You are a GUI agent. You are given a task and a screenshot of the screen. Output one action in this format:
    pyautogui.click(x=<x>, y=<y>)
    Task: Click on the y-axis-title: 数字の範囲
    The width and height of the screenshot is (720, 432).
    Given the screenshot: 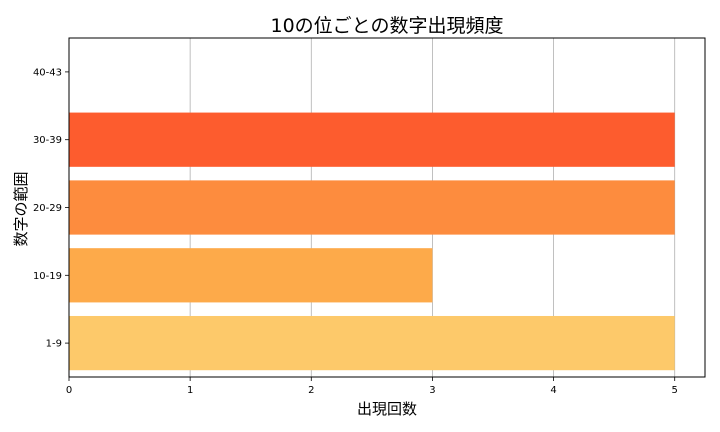 What is the action you would take?
    pyautogui.click(x=21, y=208)
    